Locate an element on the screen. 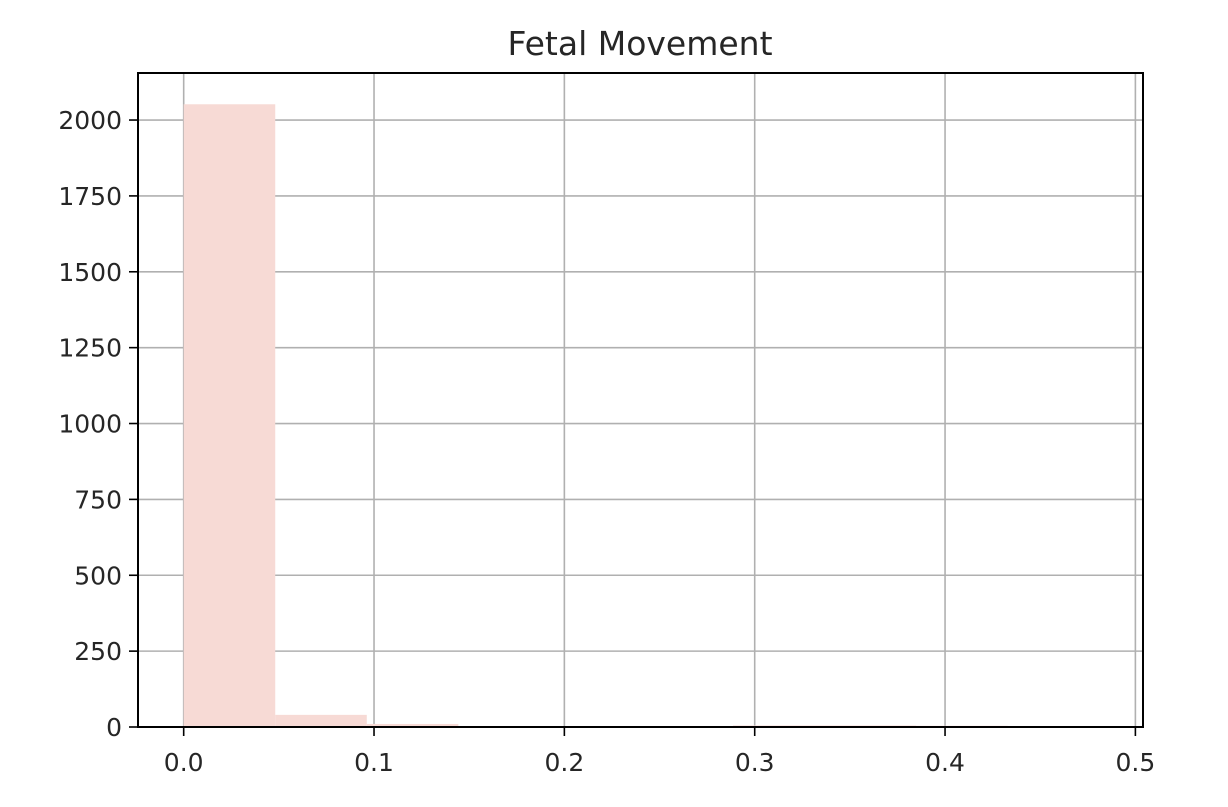 The width and height of the screenshot is (1228, 807). y-axis: 0 250 500 750 1000 1250 1500 1750 2000 is located at coordinates (98, 424).